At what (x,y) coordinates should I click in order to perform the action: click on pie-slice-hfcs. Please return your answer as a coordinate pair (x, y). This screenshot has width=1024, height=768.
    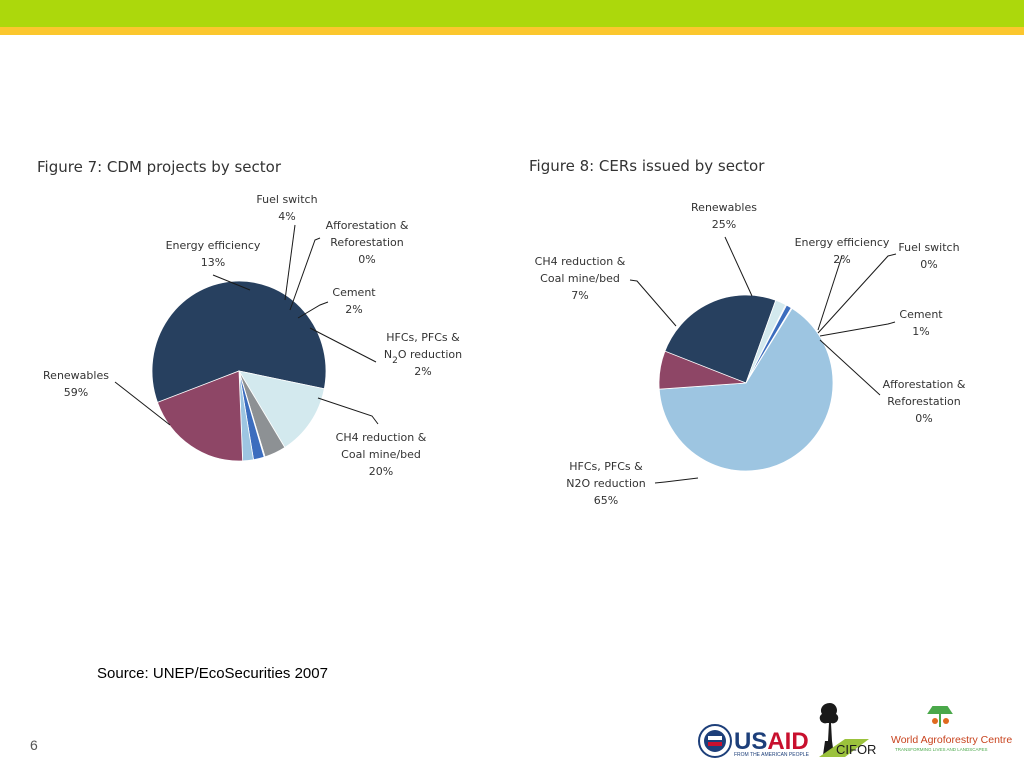
    Looking at the image, I should click on (746, 389).